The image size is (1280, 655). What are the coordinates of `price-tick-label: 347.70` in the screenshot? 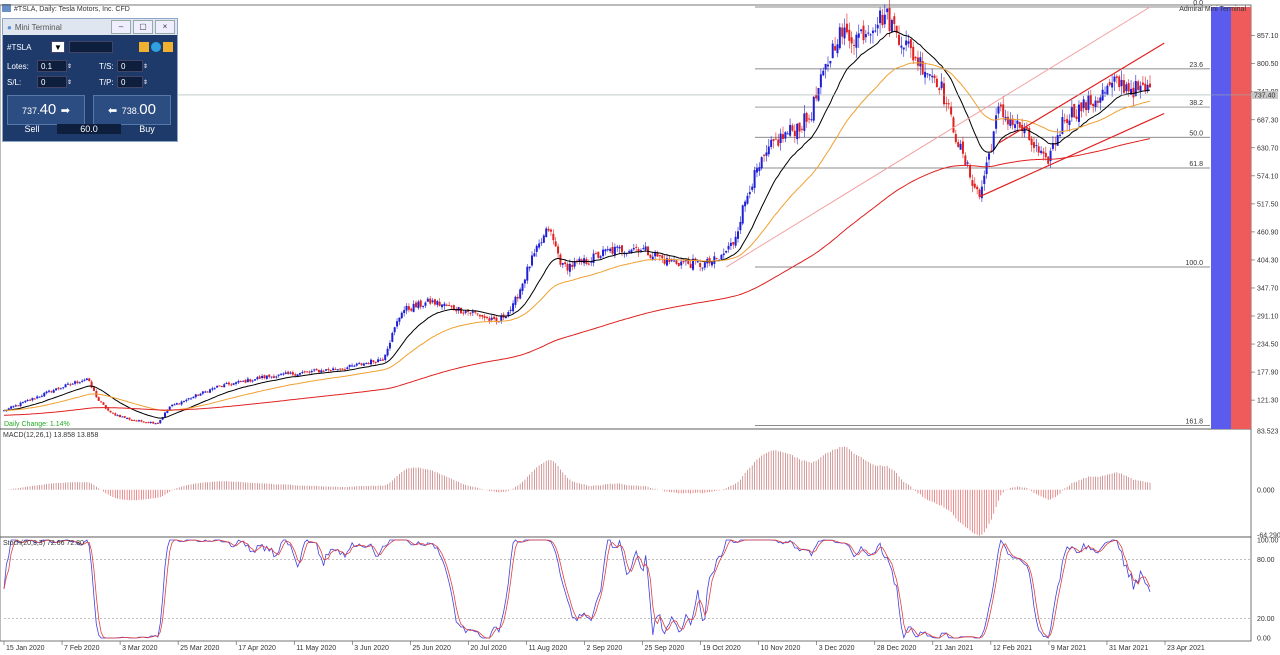 It's located at (1268, 288).